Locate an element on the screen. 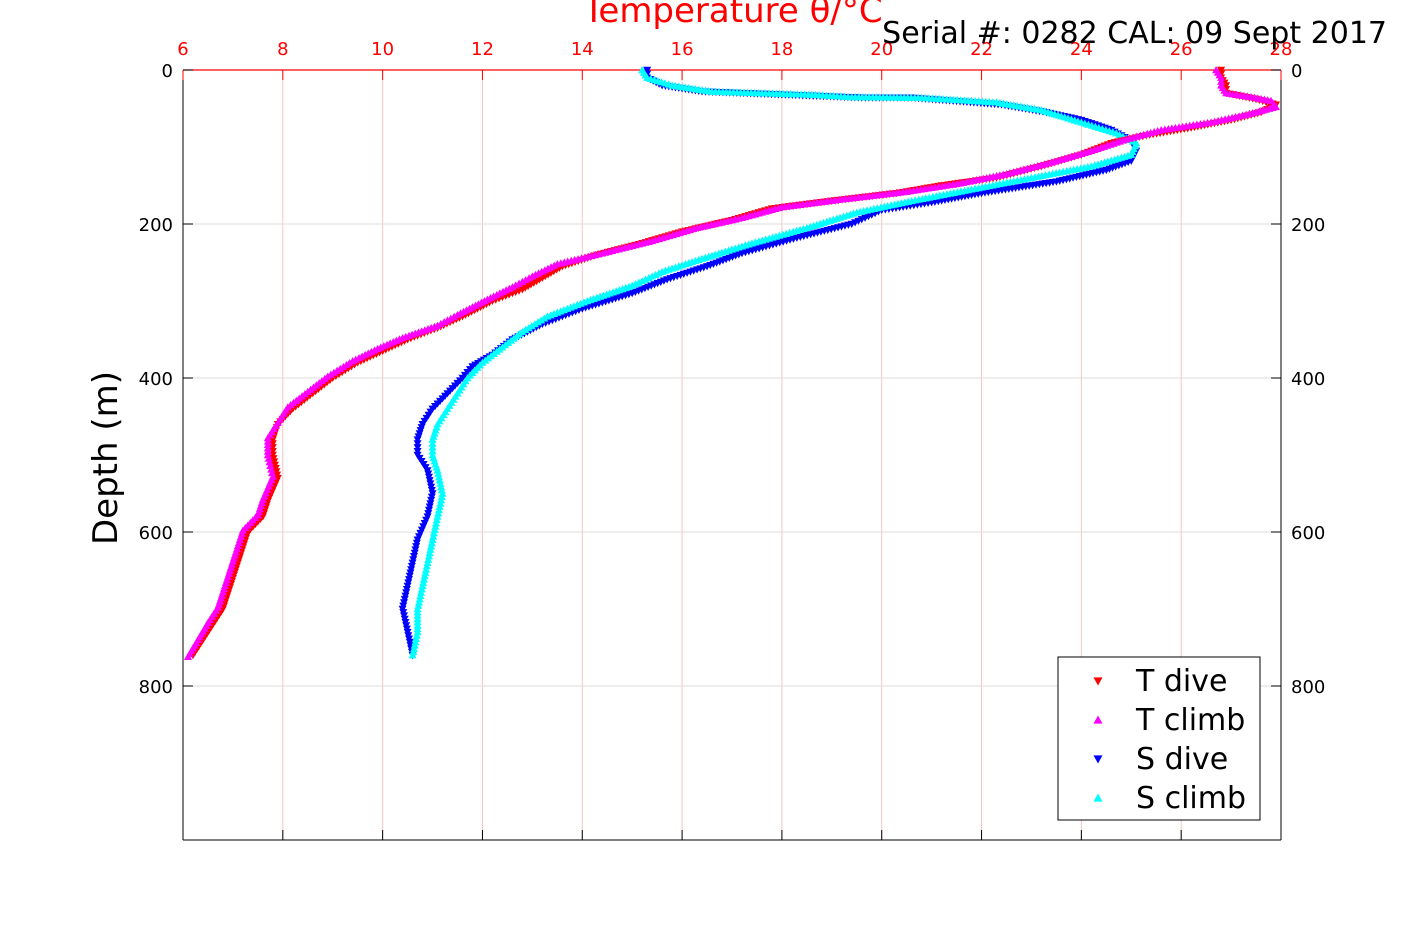 The height and width of the screenshot is (945, 1417). x-tick-label: 16 is located at coordinates (682, 49).